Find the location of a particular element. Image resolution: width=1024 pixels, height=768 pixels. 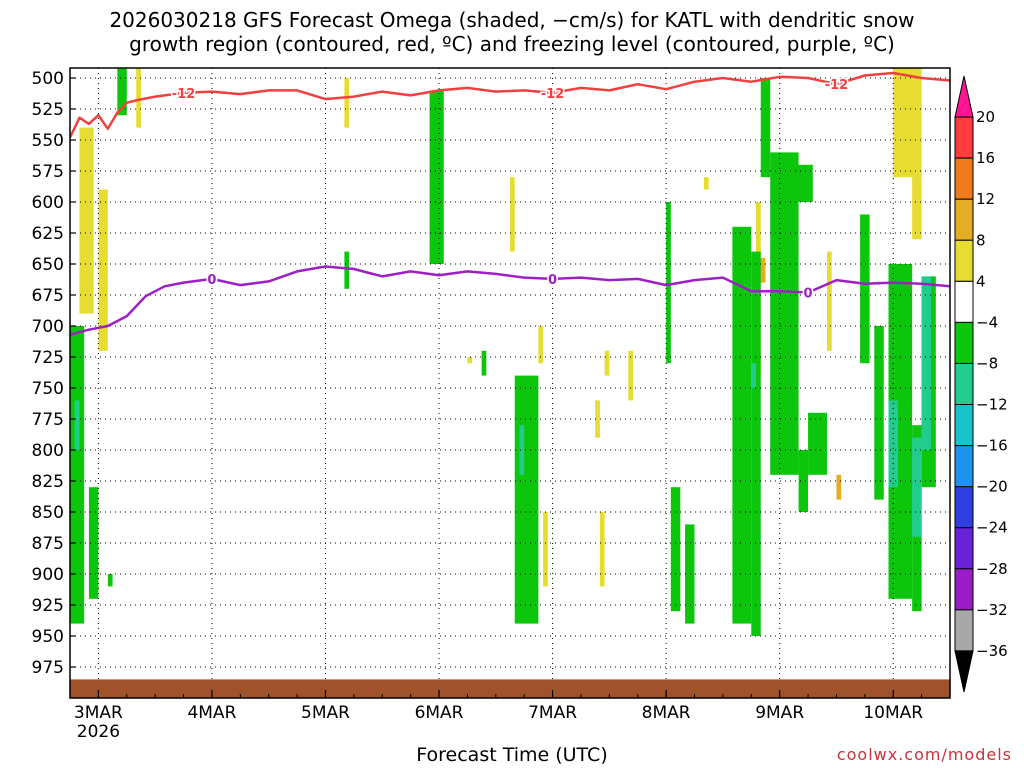

y-tick-label: 575 is located at coordinates (48, 172).